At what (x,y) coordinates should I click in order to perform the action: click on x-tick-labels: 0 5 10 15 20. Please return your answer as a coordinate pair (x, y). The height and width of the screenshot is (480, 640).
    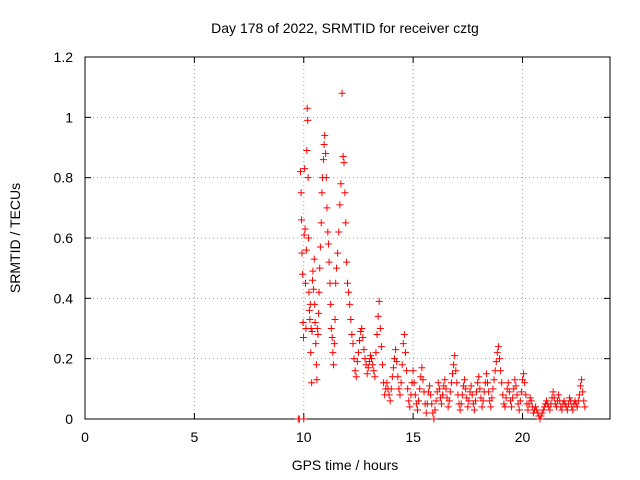
    Looking at the image, I should click on (305, 437).